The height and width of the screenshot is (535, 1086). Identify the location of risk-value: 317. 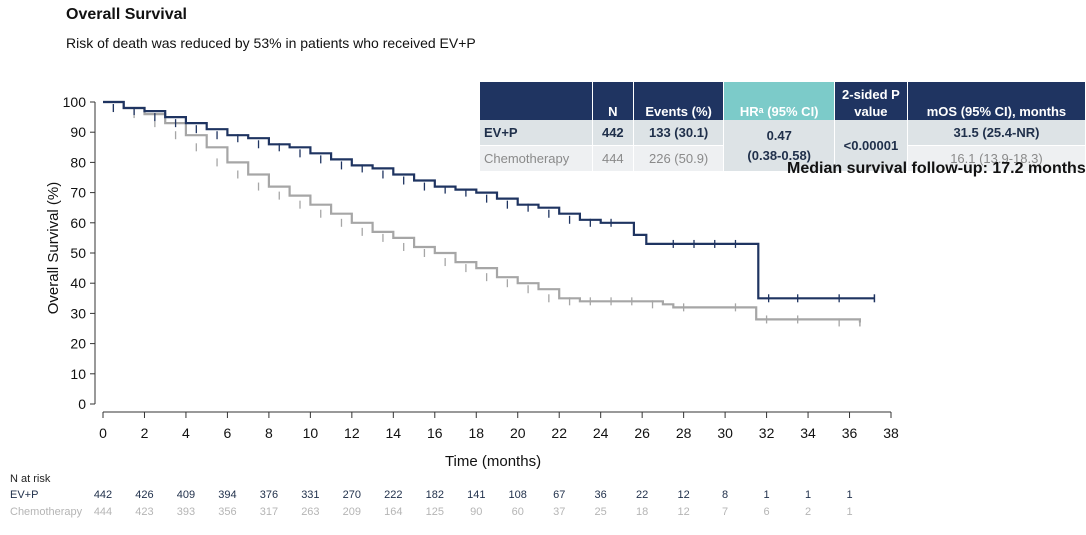
(269, 512).